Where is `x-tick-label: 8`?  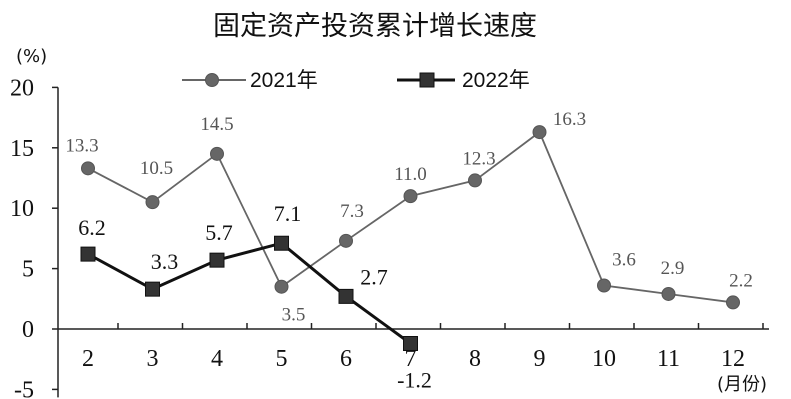 x-tick-label: 8 is located at coordinates (475, 359).